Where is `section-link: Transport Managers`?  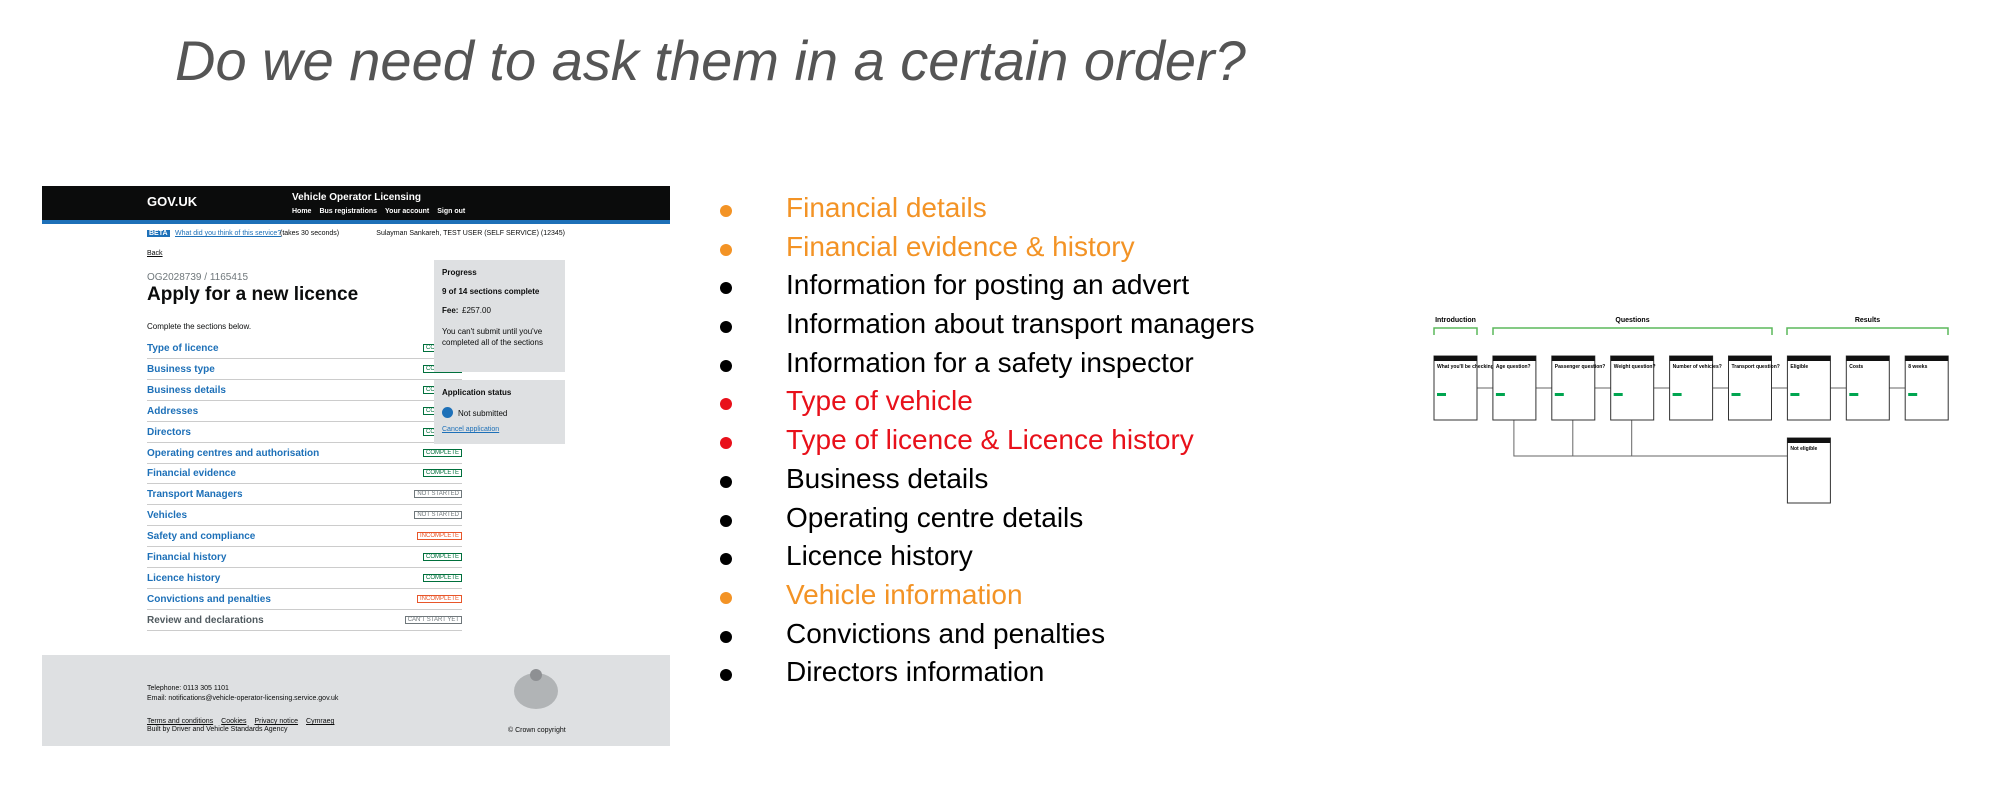
section-link: Transport Managers is located at coordinates (195, 495).